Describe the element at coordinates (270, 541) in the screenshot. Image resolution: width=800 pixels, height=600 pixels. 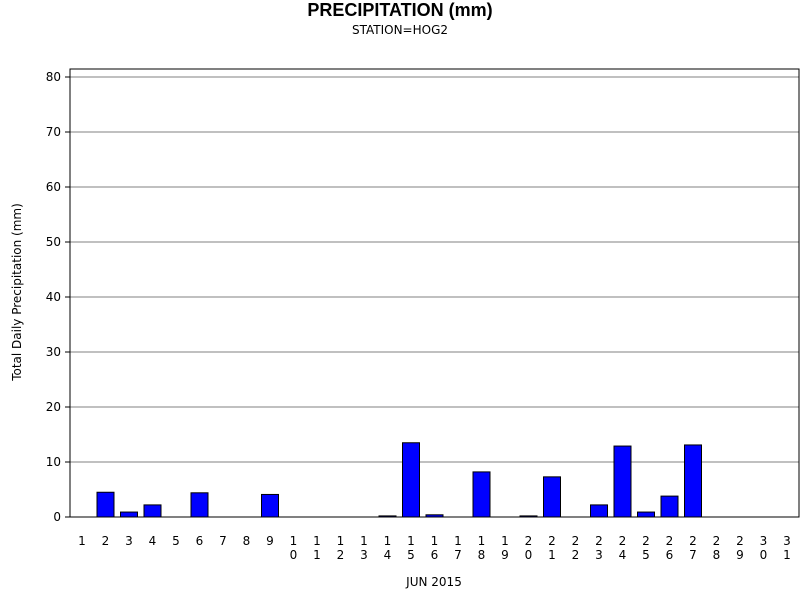
I see `x-tick-label: 9` at that location.